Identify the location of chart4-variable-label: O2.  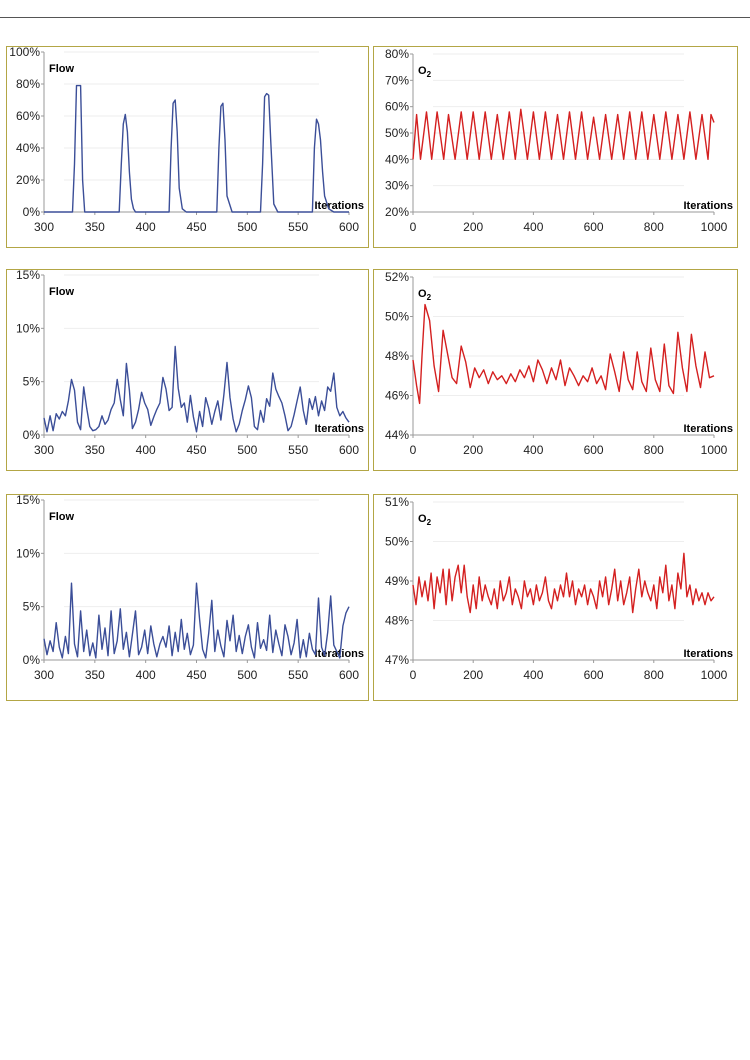
(425, 295).